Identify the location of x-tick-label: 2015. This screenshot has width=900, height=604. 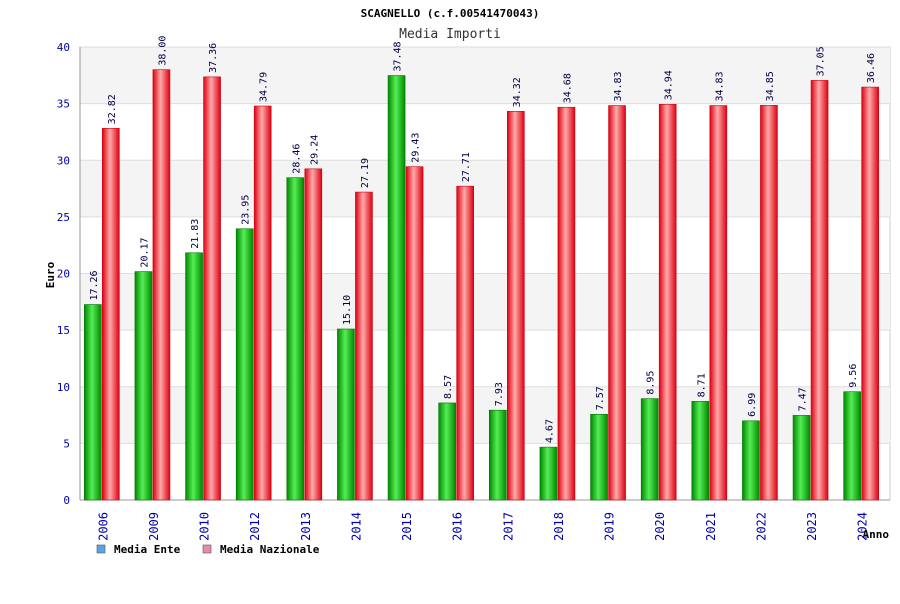
(407, 526).